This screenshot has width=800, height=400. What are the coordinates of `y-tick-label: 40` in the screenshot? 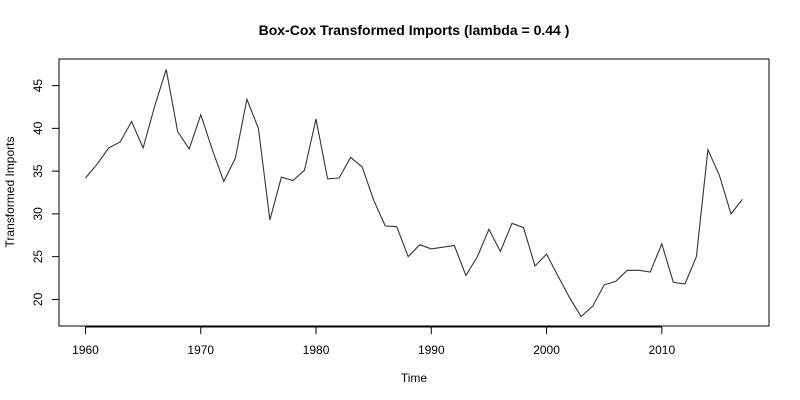 It's located at (38, 128).